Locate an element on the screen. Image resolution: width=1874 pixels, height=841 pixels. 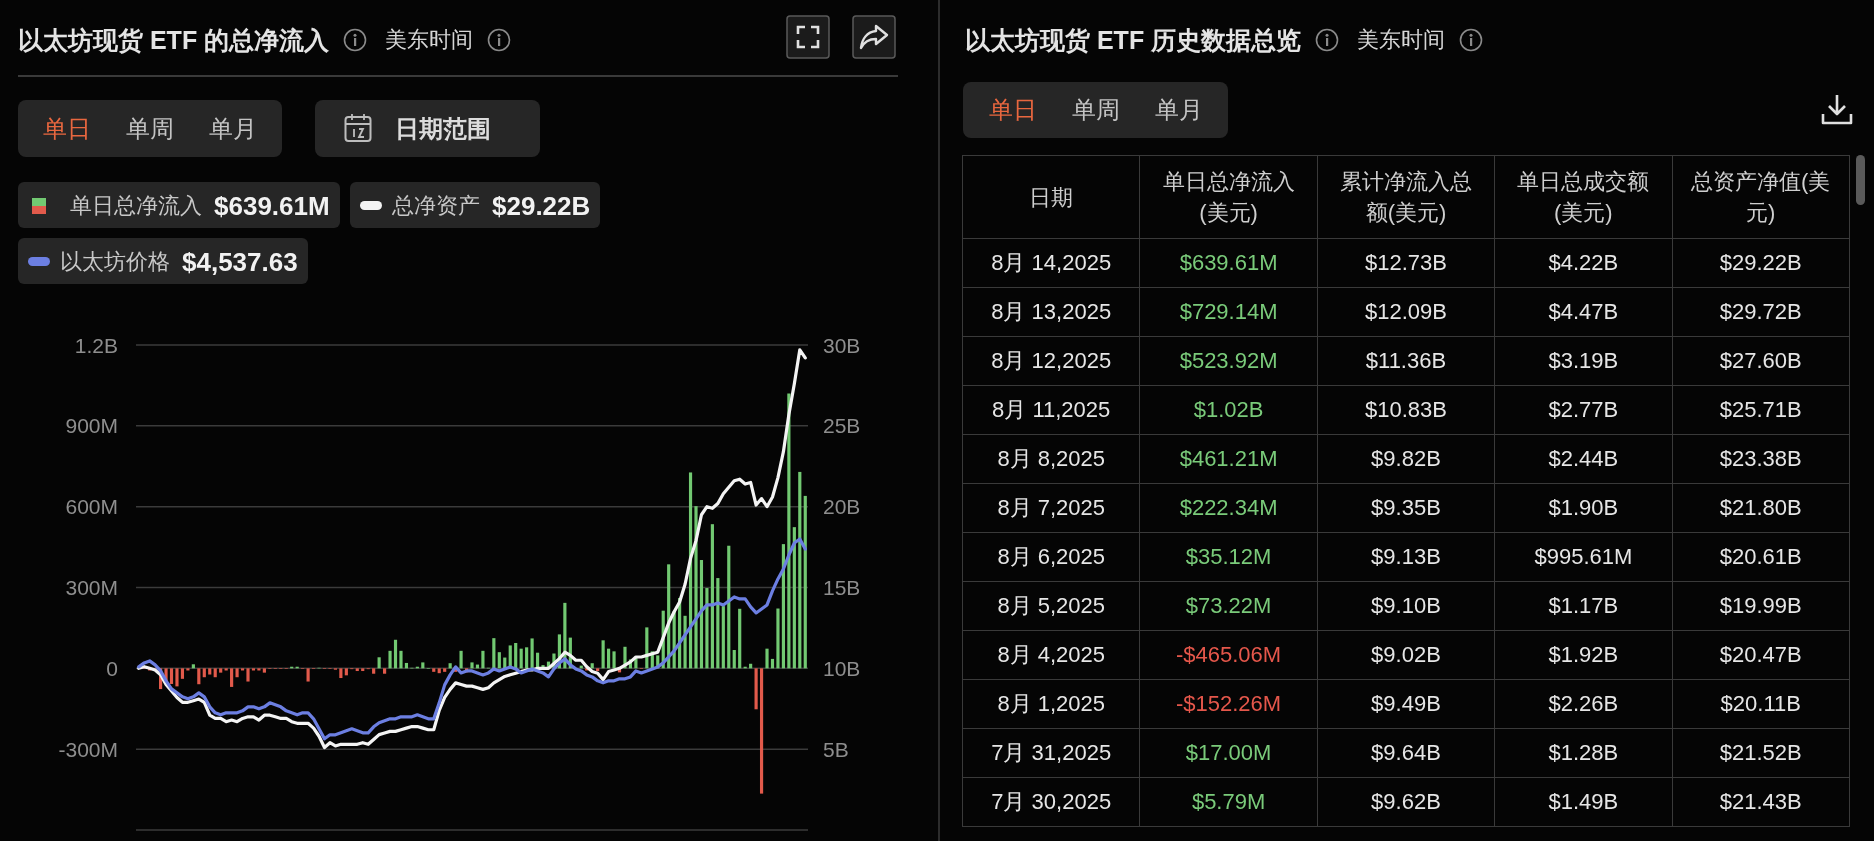
text: $21.43B is located at coordinates (1760, 801).